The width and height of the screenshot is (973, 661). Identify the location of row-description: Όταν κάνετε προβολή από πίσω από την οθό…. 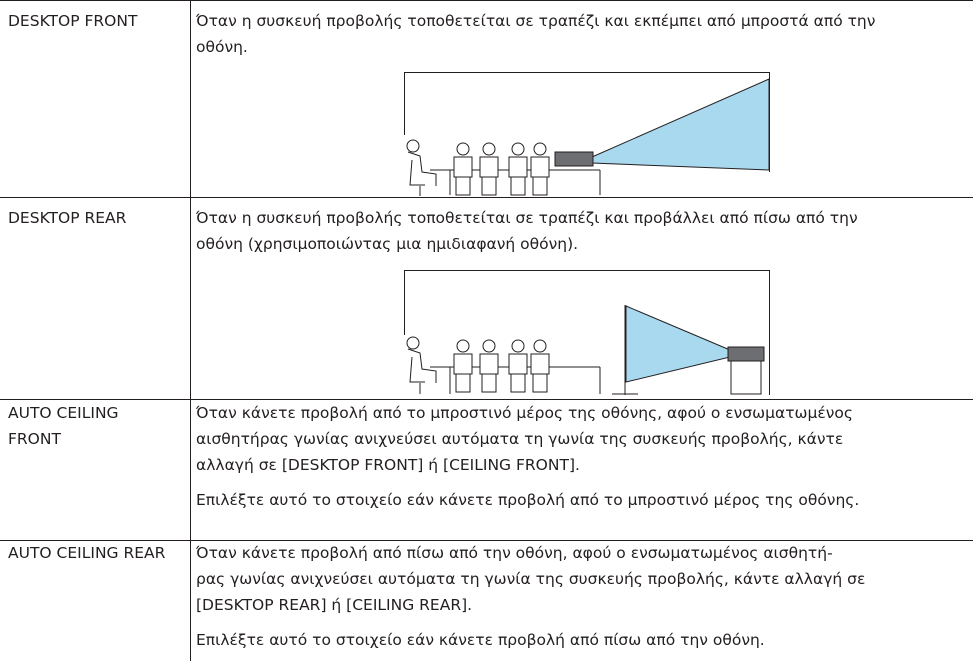
(581, 596).